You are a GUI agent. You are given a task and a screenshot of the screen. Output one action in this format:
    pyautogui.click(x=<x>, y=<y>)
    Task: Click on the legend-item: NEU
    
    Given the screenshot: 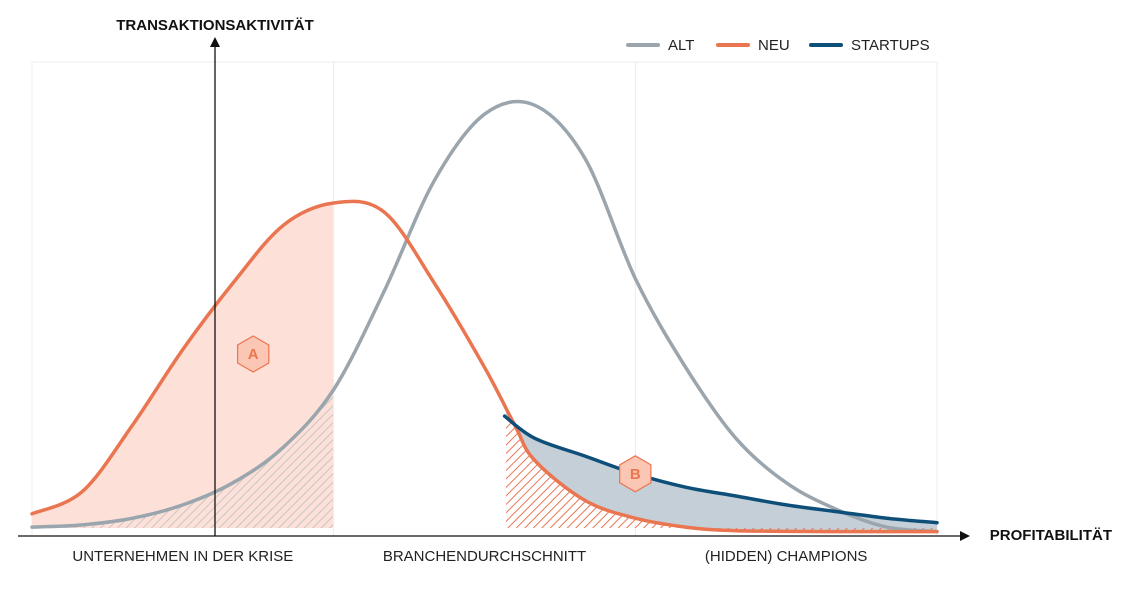 What is the action you would take?
    pyautogui.click(x=753, y=45)
    